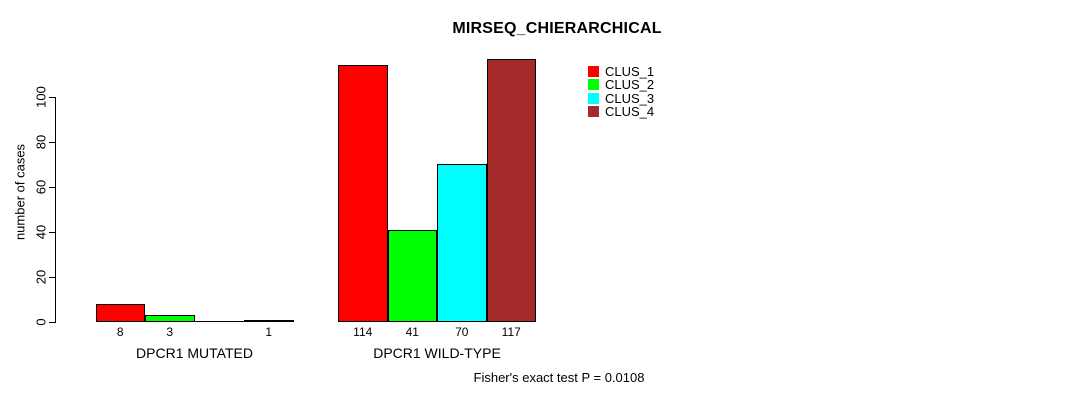 Image resolution: width=1090 pixels, height=400 pixels. Describe the element at coordinates (363, 332) in the screenshot. I see `bar-value-label: 114` at that location.